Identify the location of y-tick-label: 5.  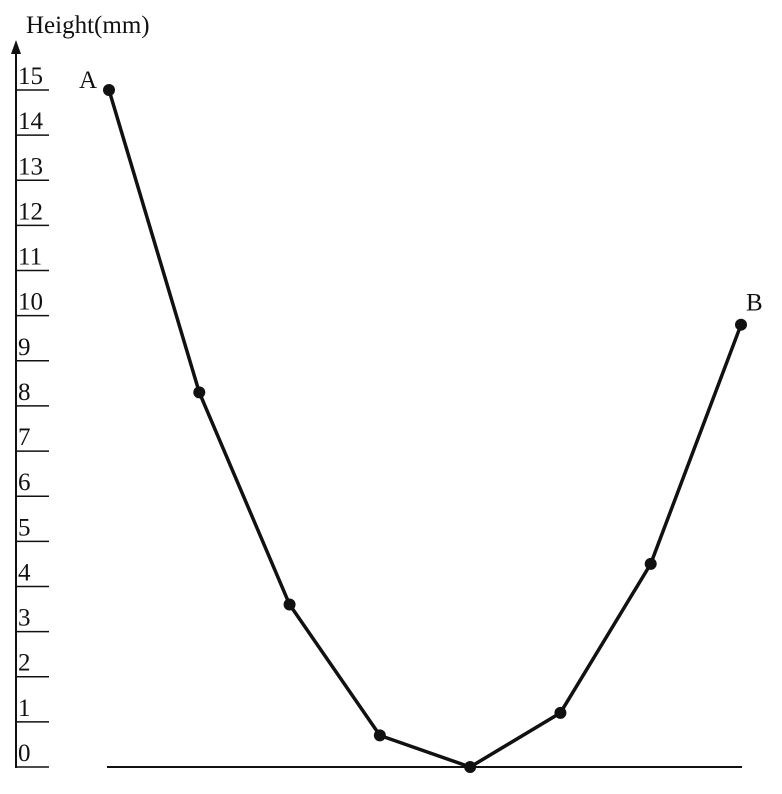
(24, 527).